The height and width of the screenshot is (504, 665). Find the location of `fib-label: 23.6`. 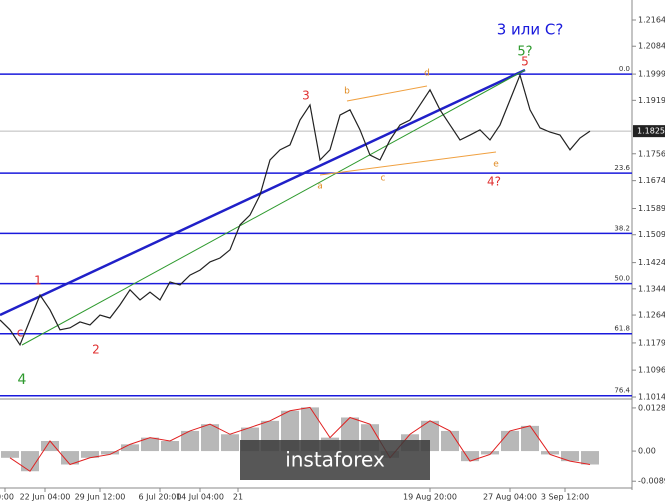

fib-label: 23.6 is located at coordinates (622, 168).